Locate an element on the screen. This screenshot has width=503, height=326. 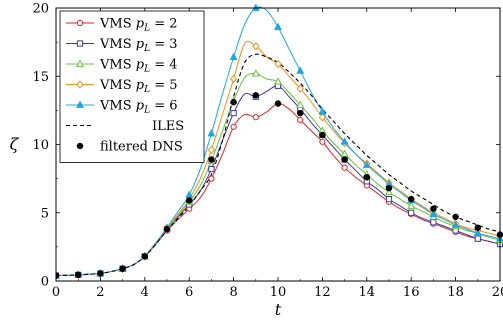
legend-label-1: VMS pL = 3 is located at coordinates (138, 45).